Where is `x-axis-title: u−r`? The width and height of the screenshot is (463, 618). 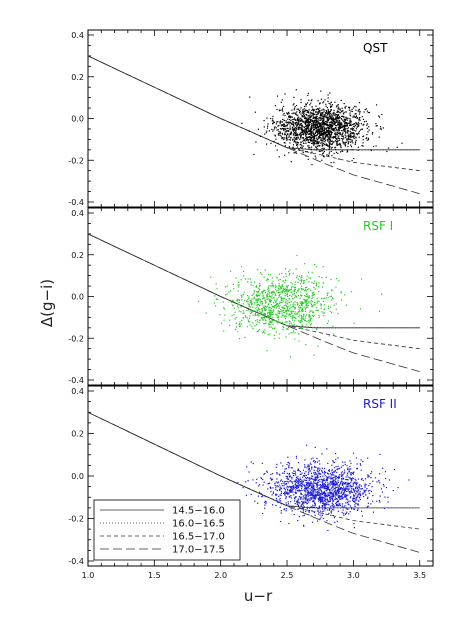 x-axis-title: u−r is located at coordinates (258, 596).